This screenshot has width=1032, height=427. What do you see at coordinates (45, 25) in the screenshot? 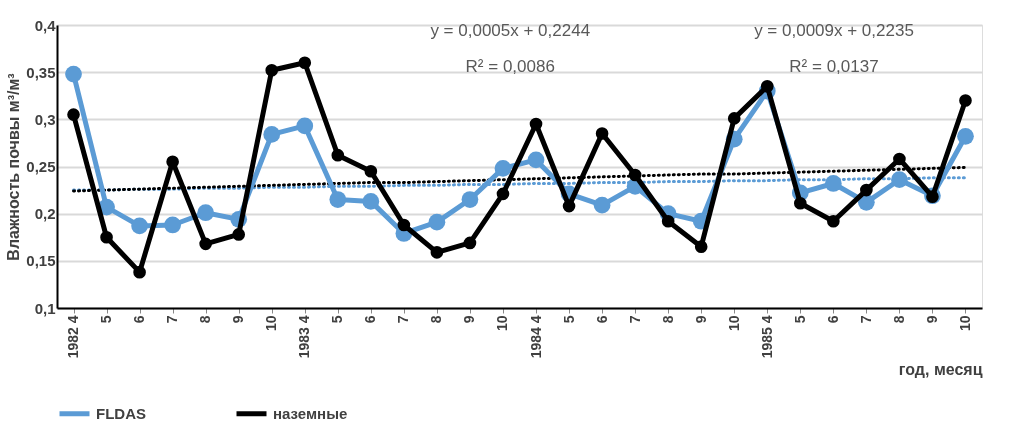
I see `y-tick-label: 0,4` at bounding box center [45, 25].